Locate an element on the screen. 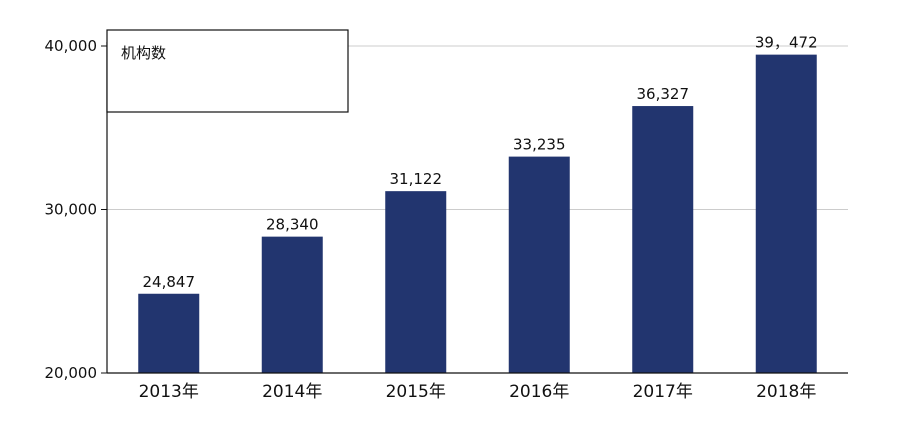 This screenshot has height=425, width=900. data-label: 36,327 is located at coordinates (663, 94).